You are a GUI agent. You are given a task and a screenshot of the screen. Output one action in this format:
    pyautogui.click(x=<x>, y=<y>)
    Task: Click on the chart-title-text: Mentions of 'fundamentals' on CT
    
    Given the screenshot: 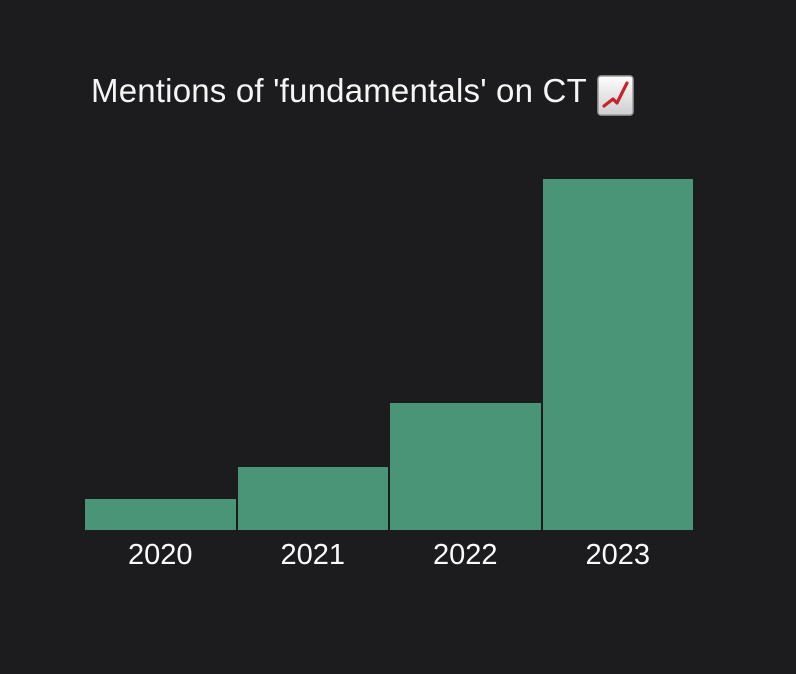 What is the action you would take?
    pyautogui.click(x=339, y=90)
    